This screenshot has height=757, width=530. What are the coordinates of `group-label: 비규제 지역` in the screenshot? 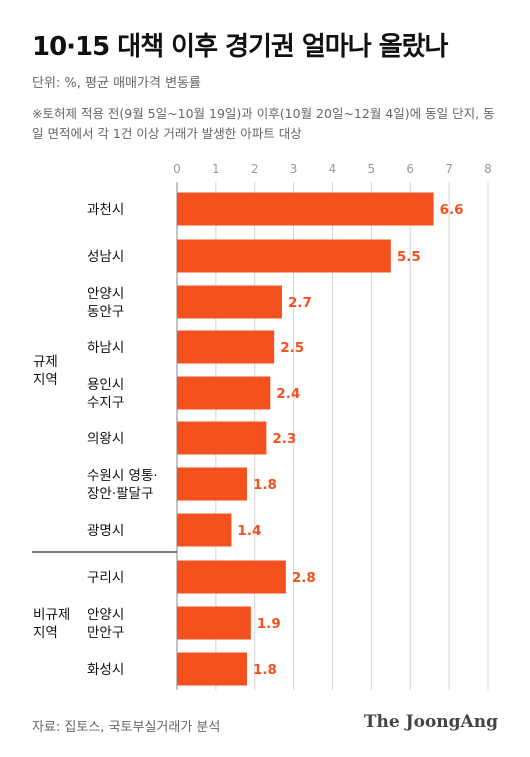 It's located at (51, 624).